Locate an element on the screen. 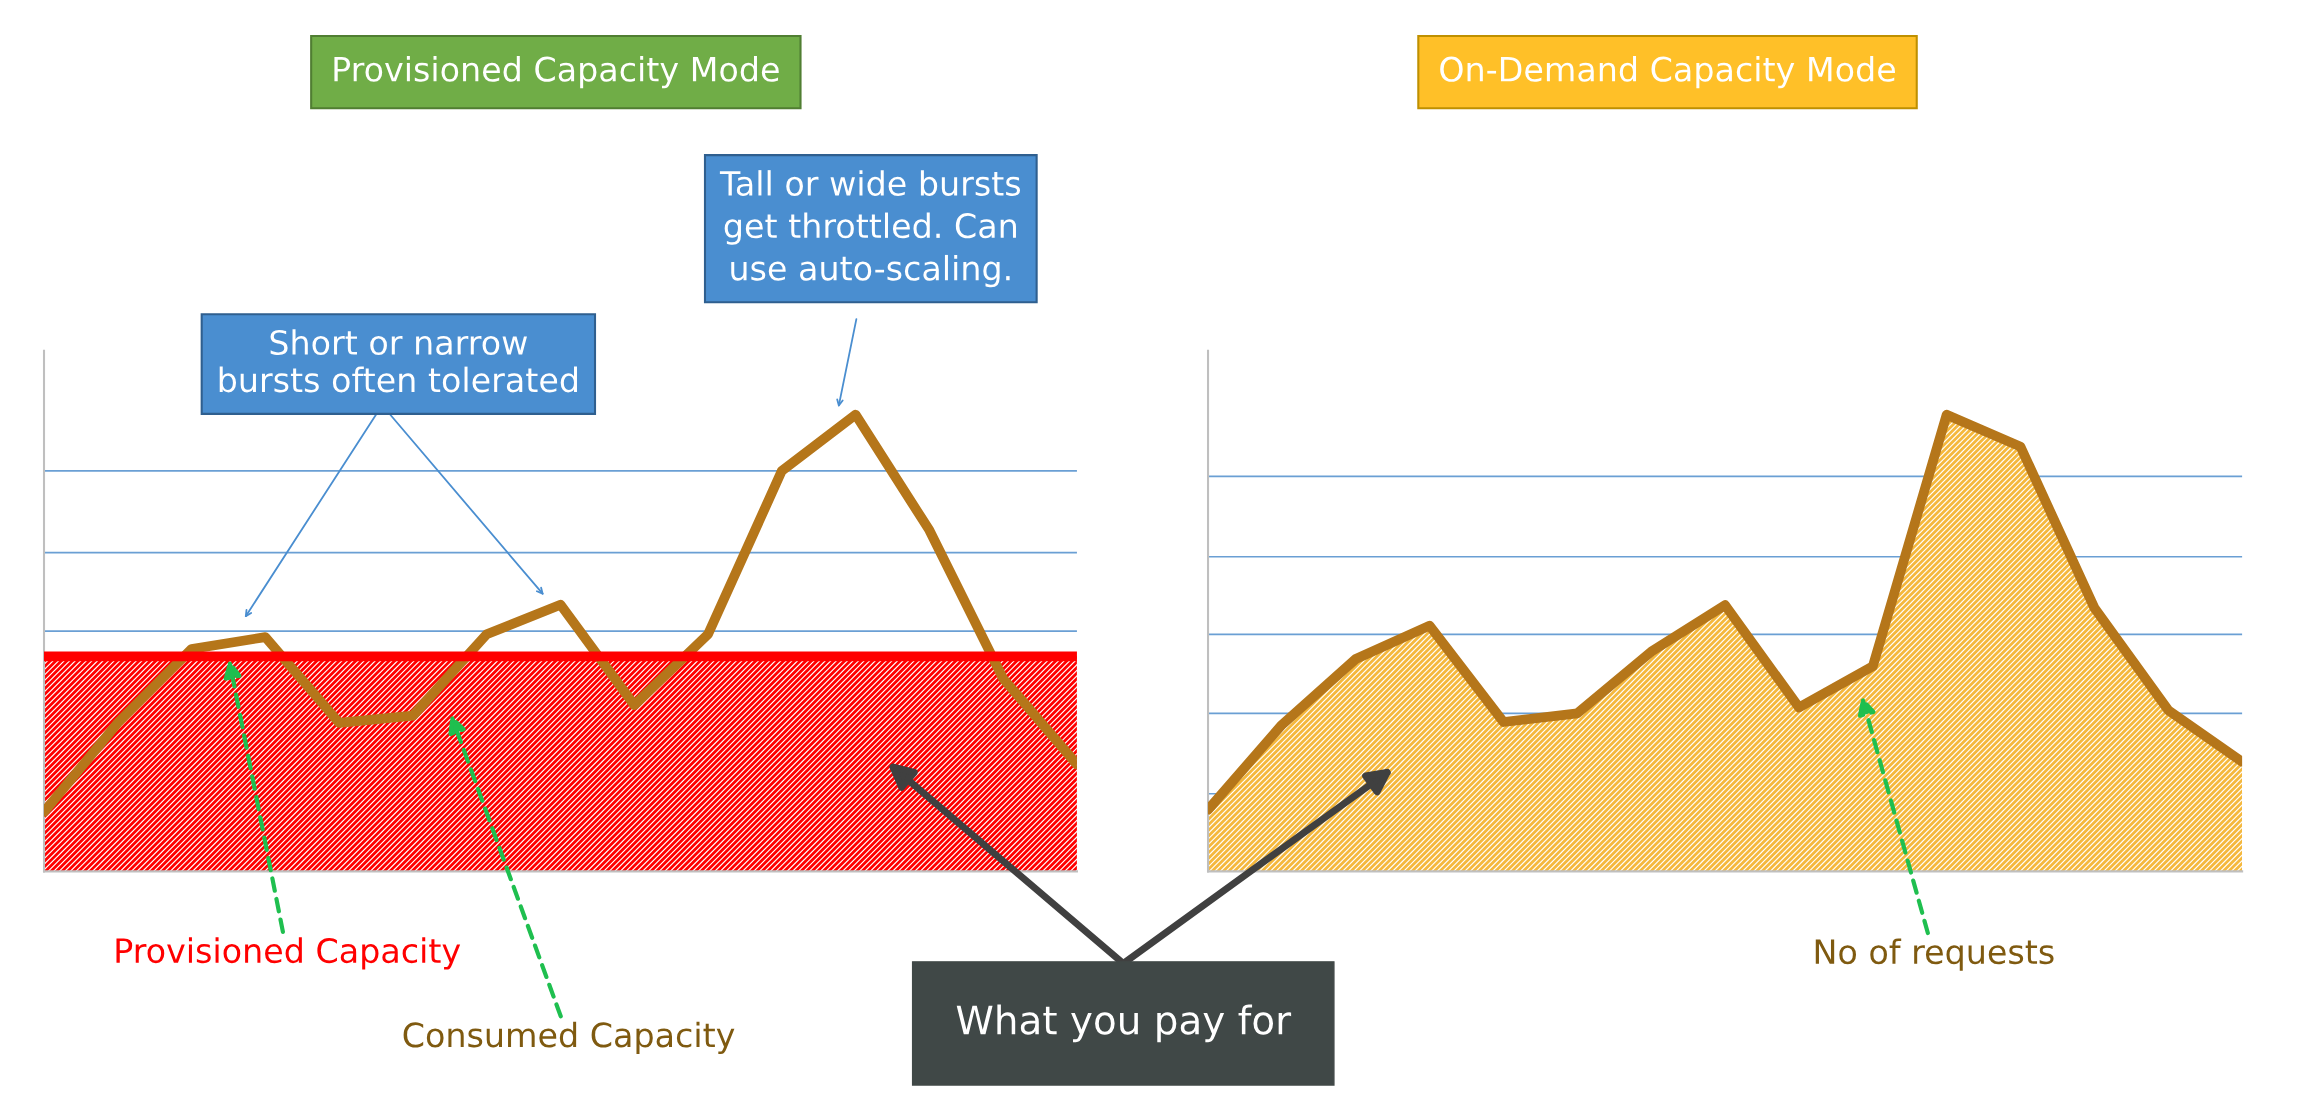 Image resolution: width=2316 pixels, height=1110 pixels. chart-title: On-Demand Capacity Mode is located at coordinates (1667, 72).